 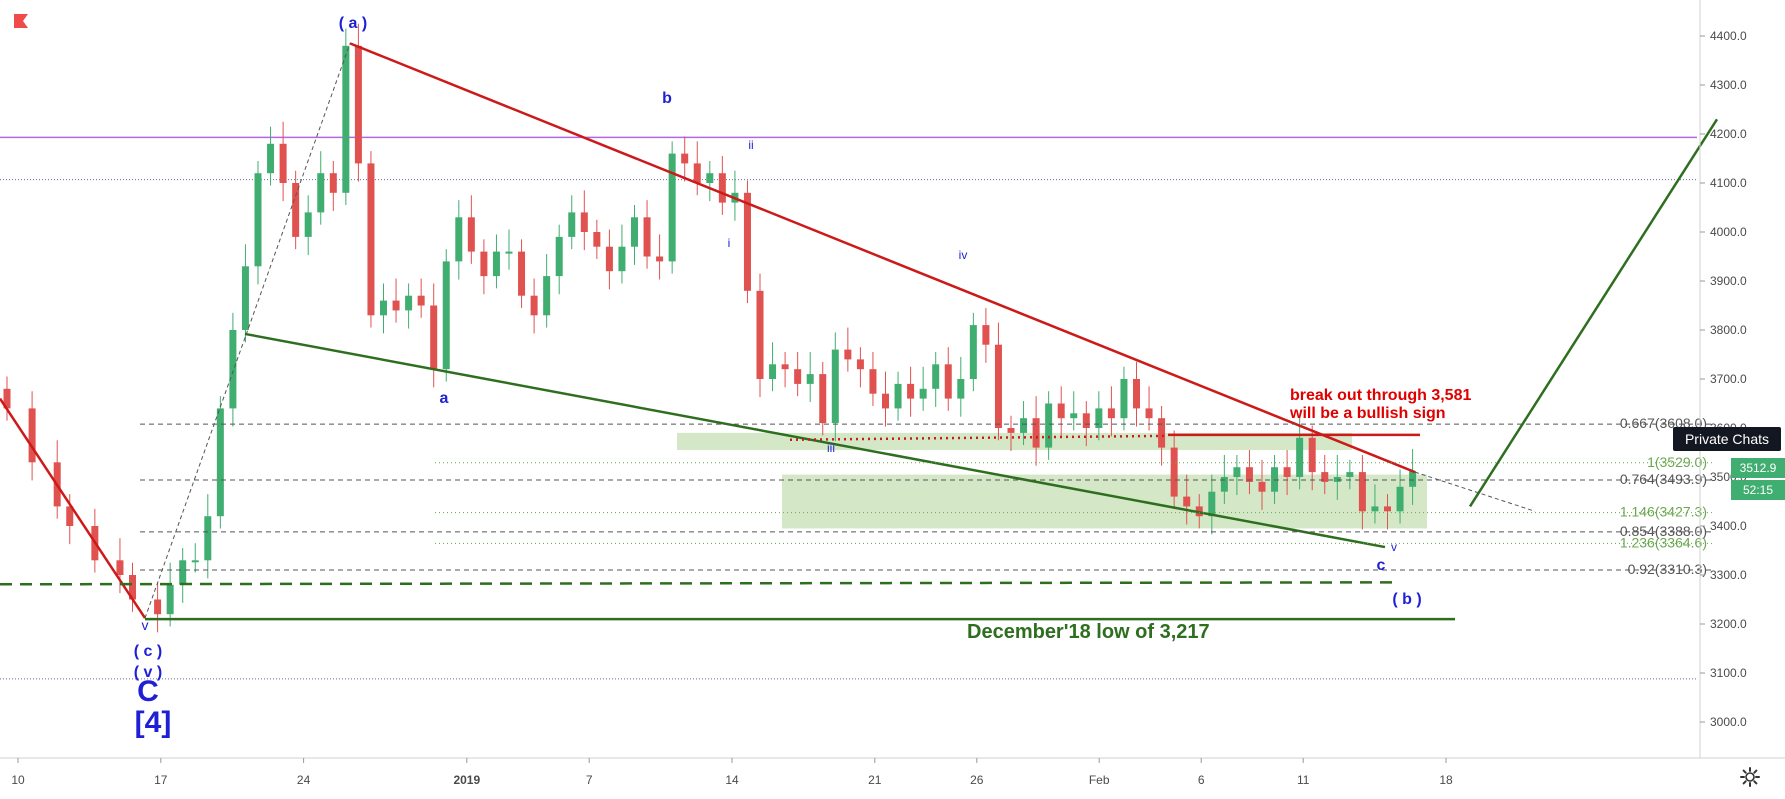 I want to click on x-tick-label: 17, so click(x=161, y=780).